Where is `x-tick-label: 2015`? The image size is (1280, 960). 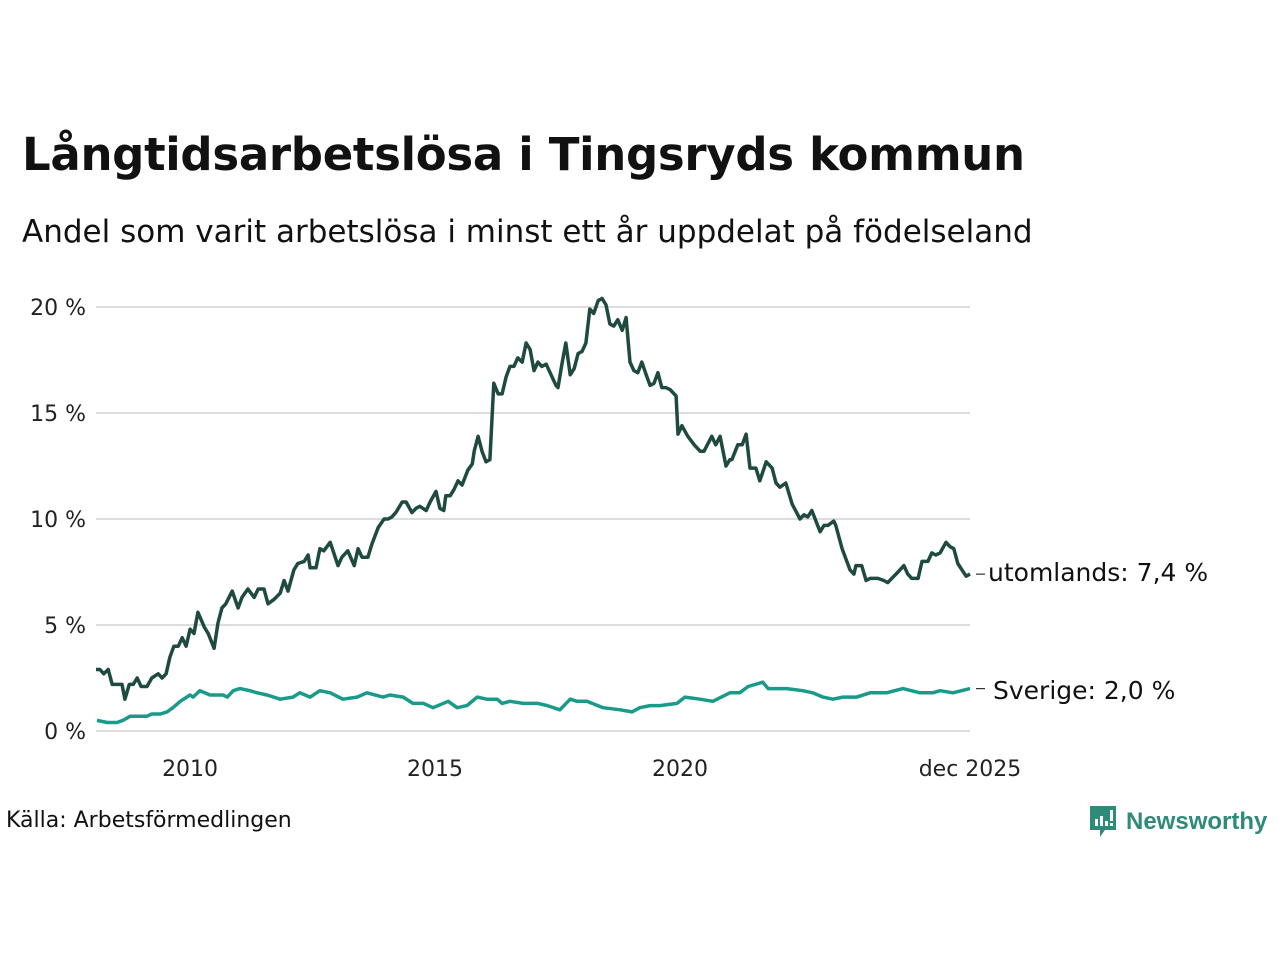
x-tick-label: 2015 is located at coordinates (435, 769).